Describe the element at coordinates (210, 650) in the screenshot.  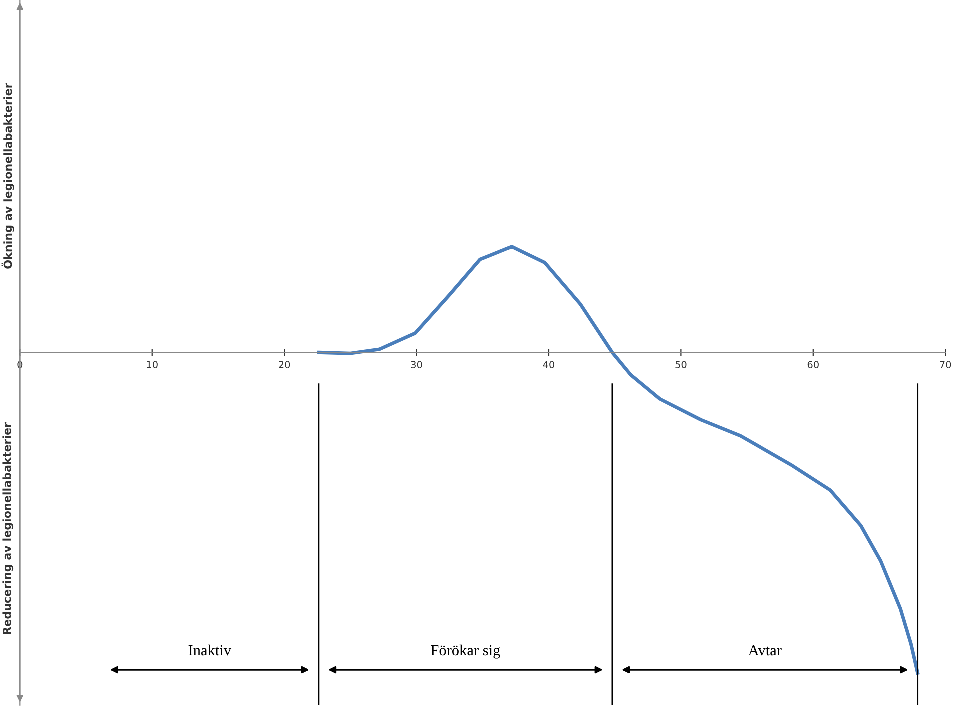
I see `annotation: Inaktiv` at that location.